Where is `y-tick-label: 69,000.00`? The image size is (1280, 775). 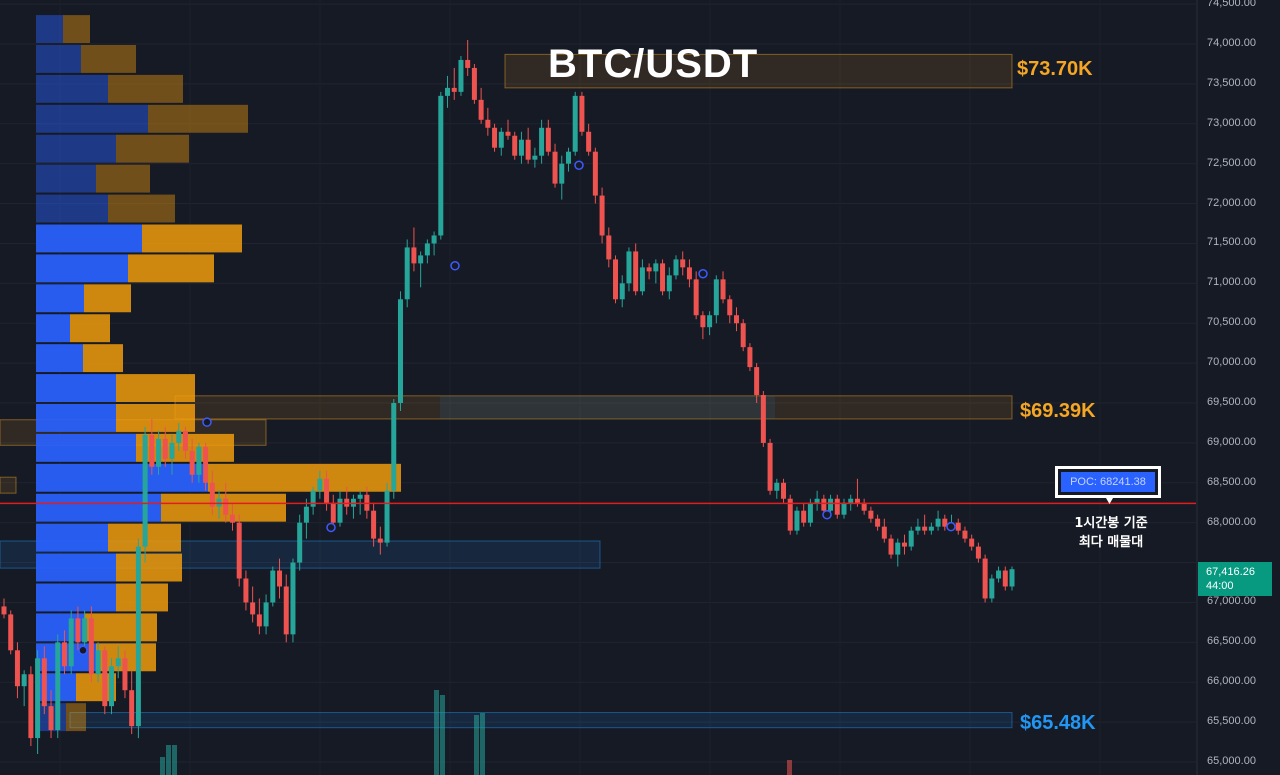 y-tick-label: 69,000.00 is located at coordinates (1231, 441).